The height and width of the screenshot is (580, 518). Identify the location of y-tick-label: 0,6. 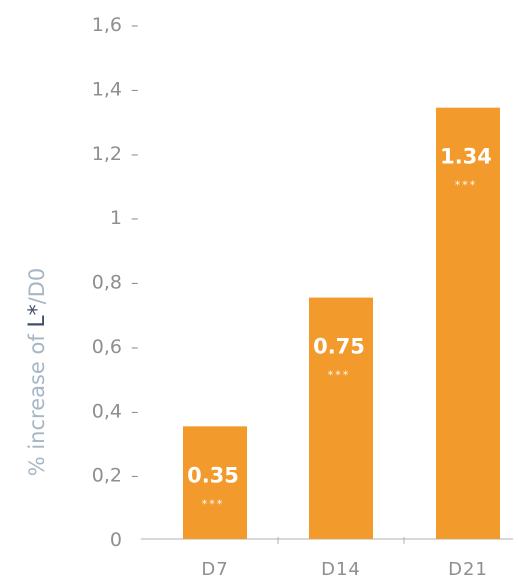
(107, 347).